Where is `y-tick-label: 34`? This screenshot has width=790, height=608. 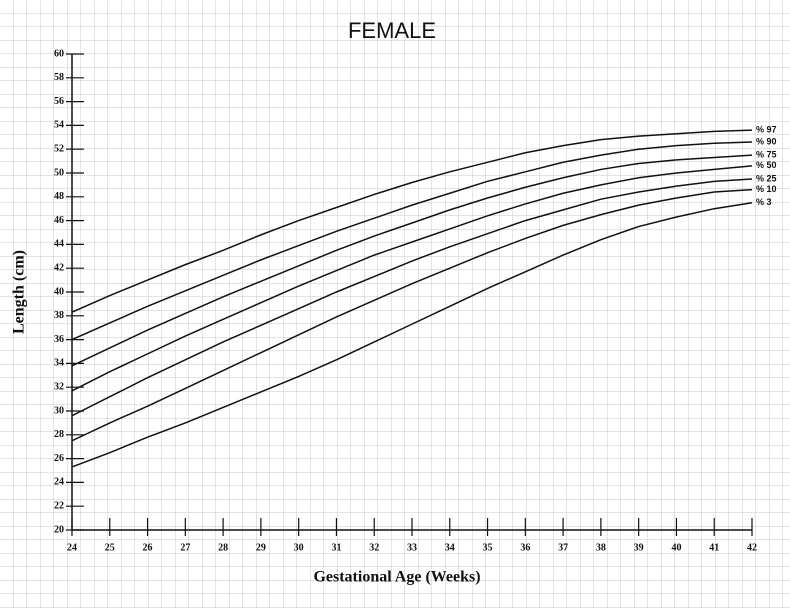 y-tick-label: 34 is located at coordinates (59, 363).